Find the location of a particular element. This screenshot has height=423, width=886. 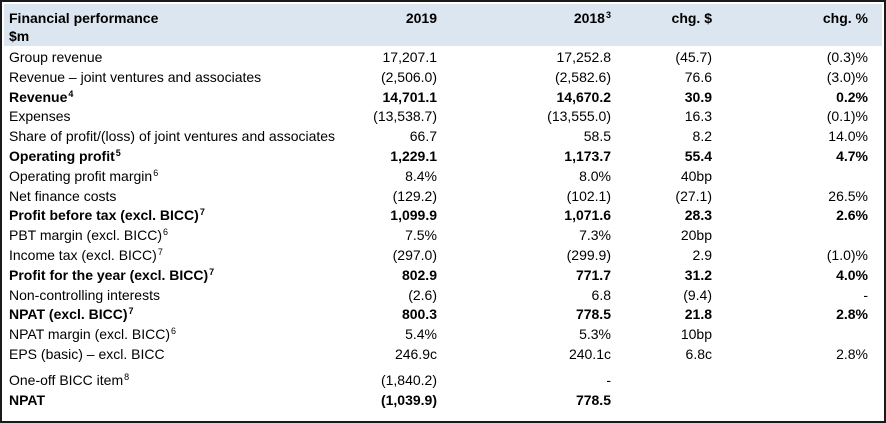

row-label-text: Profit before tax (excl. BICC) is located at coordinates (104, 215).